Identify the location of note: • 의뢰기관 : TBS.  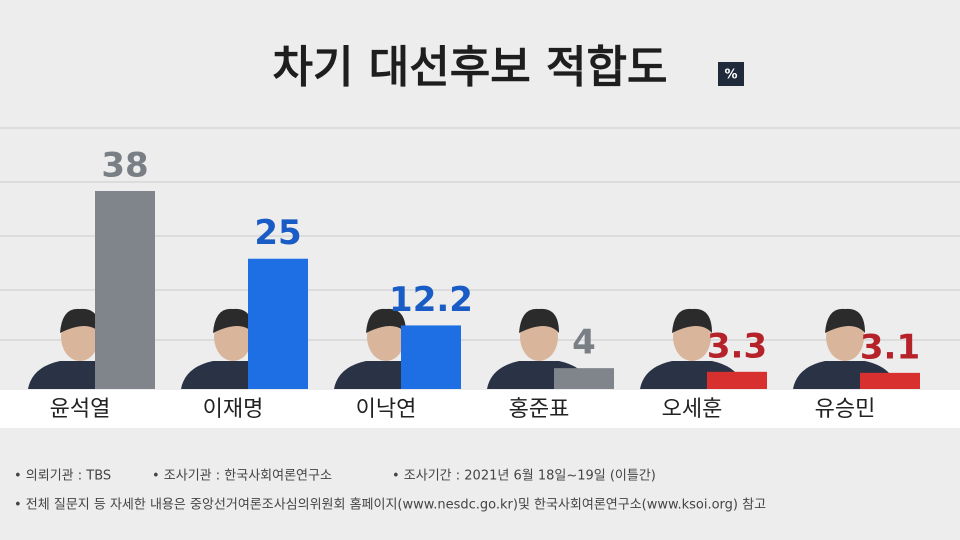
(62, 476).